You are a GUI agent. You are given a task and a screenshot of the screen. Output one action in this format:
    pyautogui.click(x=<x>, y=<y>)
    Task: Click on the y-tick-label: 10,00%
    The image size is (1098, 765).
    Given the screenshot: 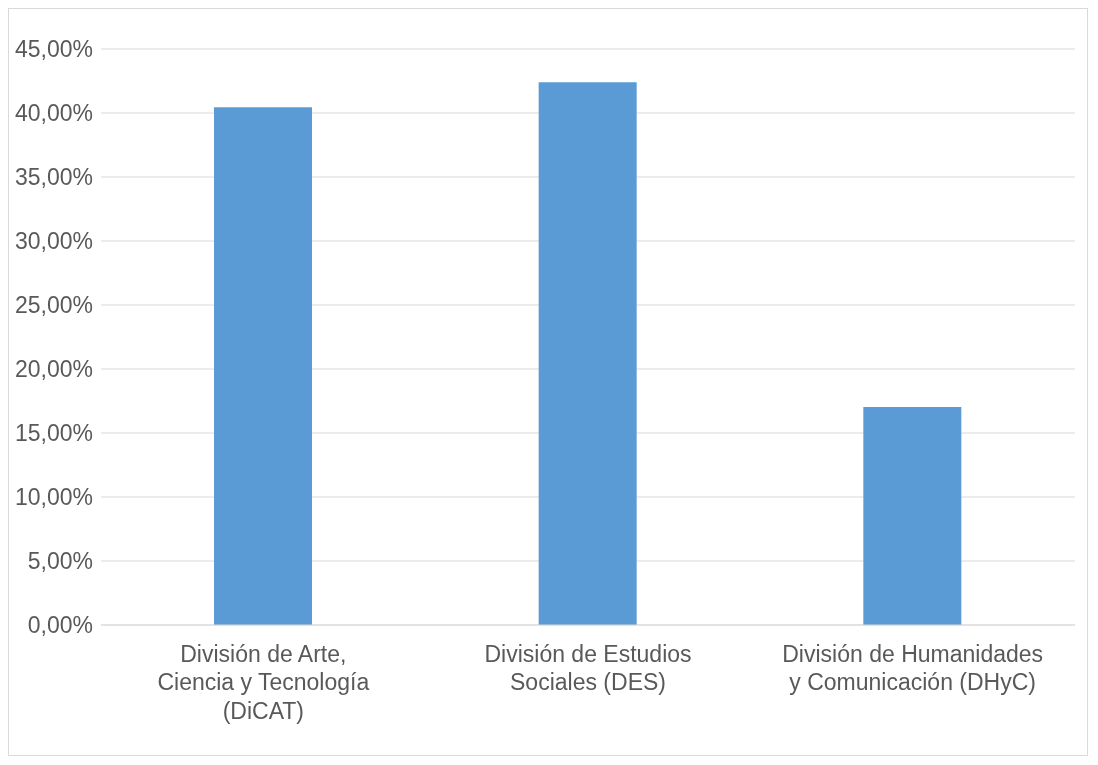 What is the action you would take?
    pyautogui.click(x=53, y=497)
    